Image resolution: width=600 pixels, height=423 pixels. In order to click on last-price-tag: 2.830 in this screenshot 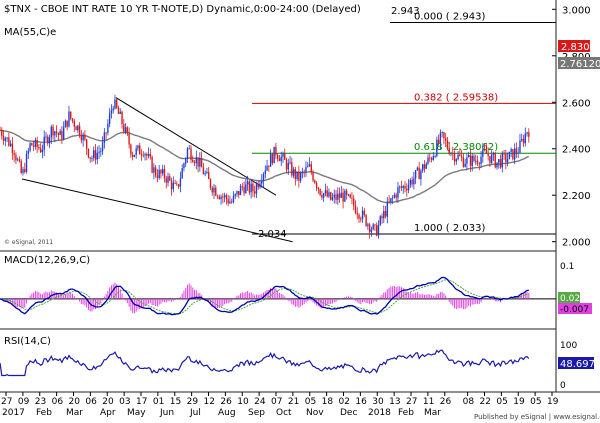, I will do `click(574, 46)`.